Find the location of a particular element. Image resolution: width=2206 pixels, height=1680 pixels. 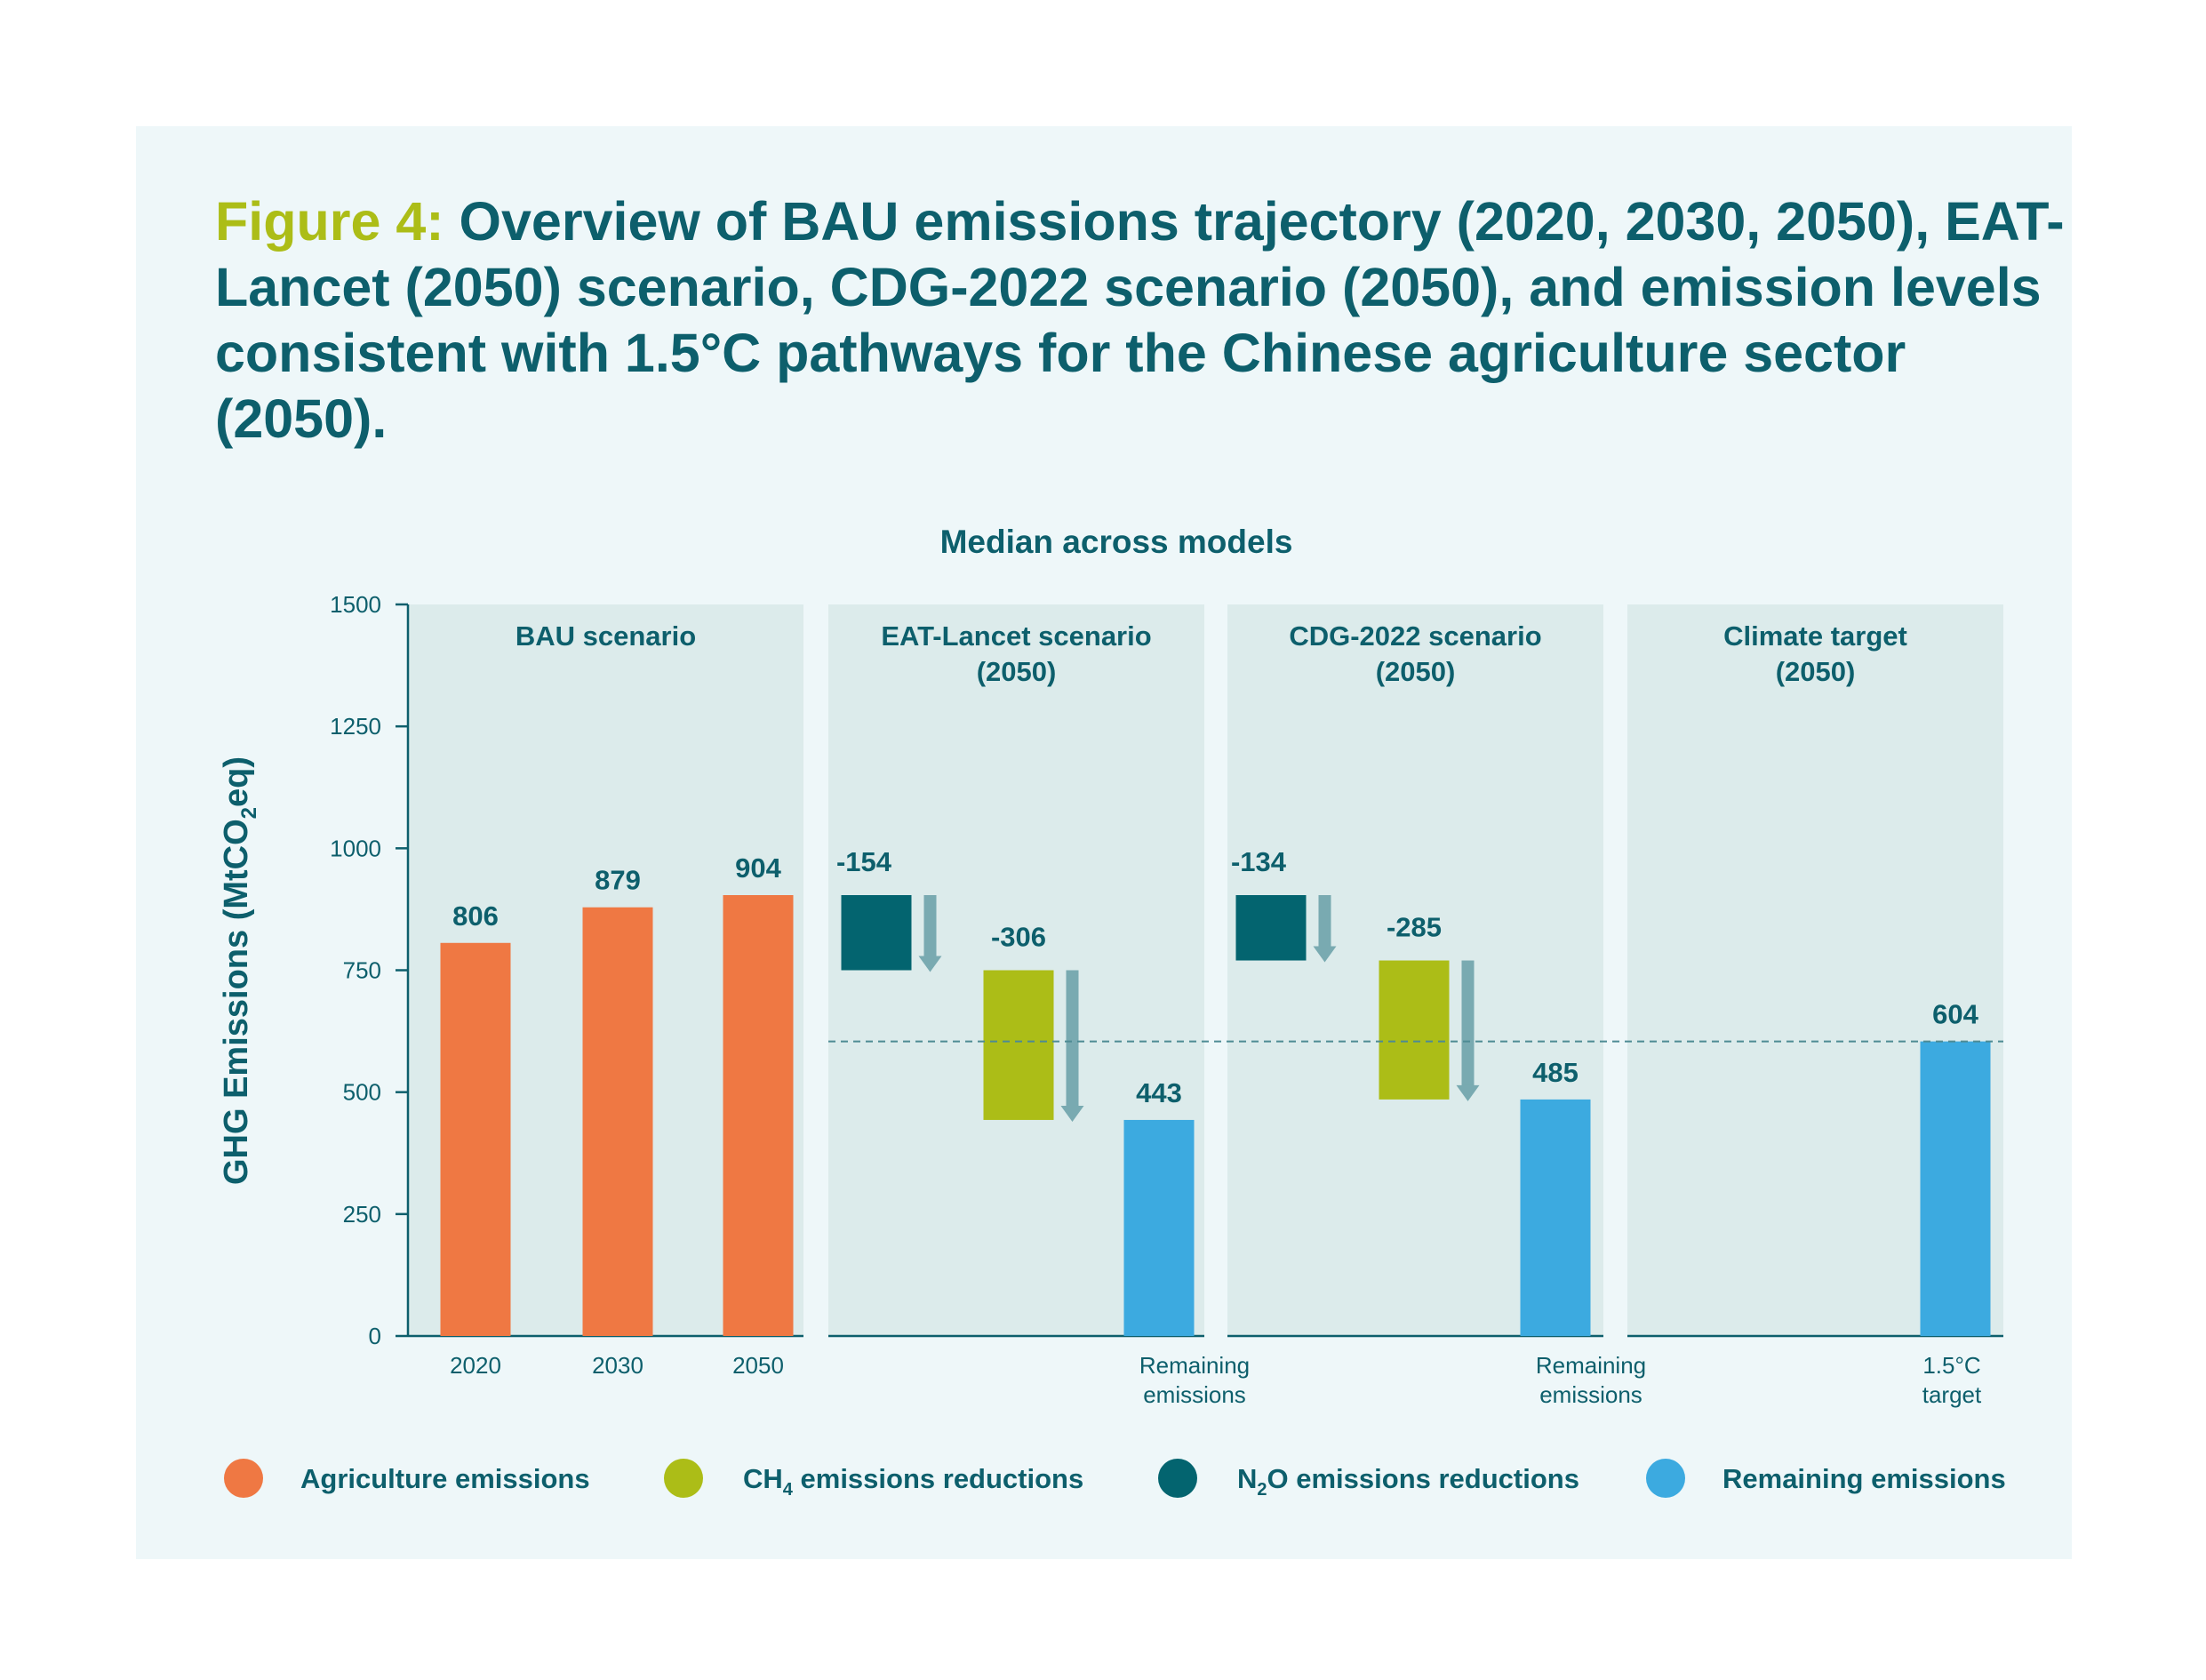

data-label-3-2: -285 is located at coordinates (1415, 927).